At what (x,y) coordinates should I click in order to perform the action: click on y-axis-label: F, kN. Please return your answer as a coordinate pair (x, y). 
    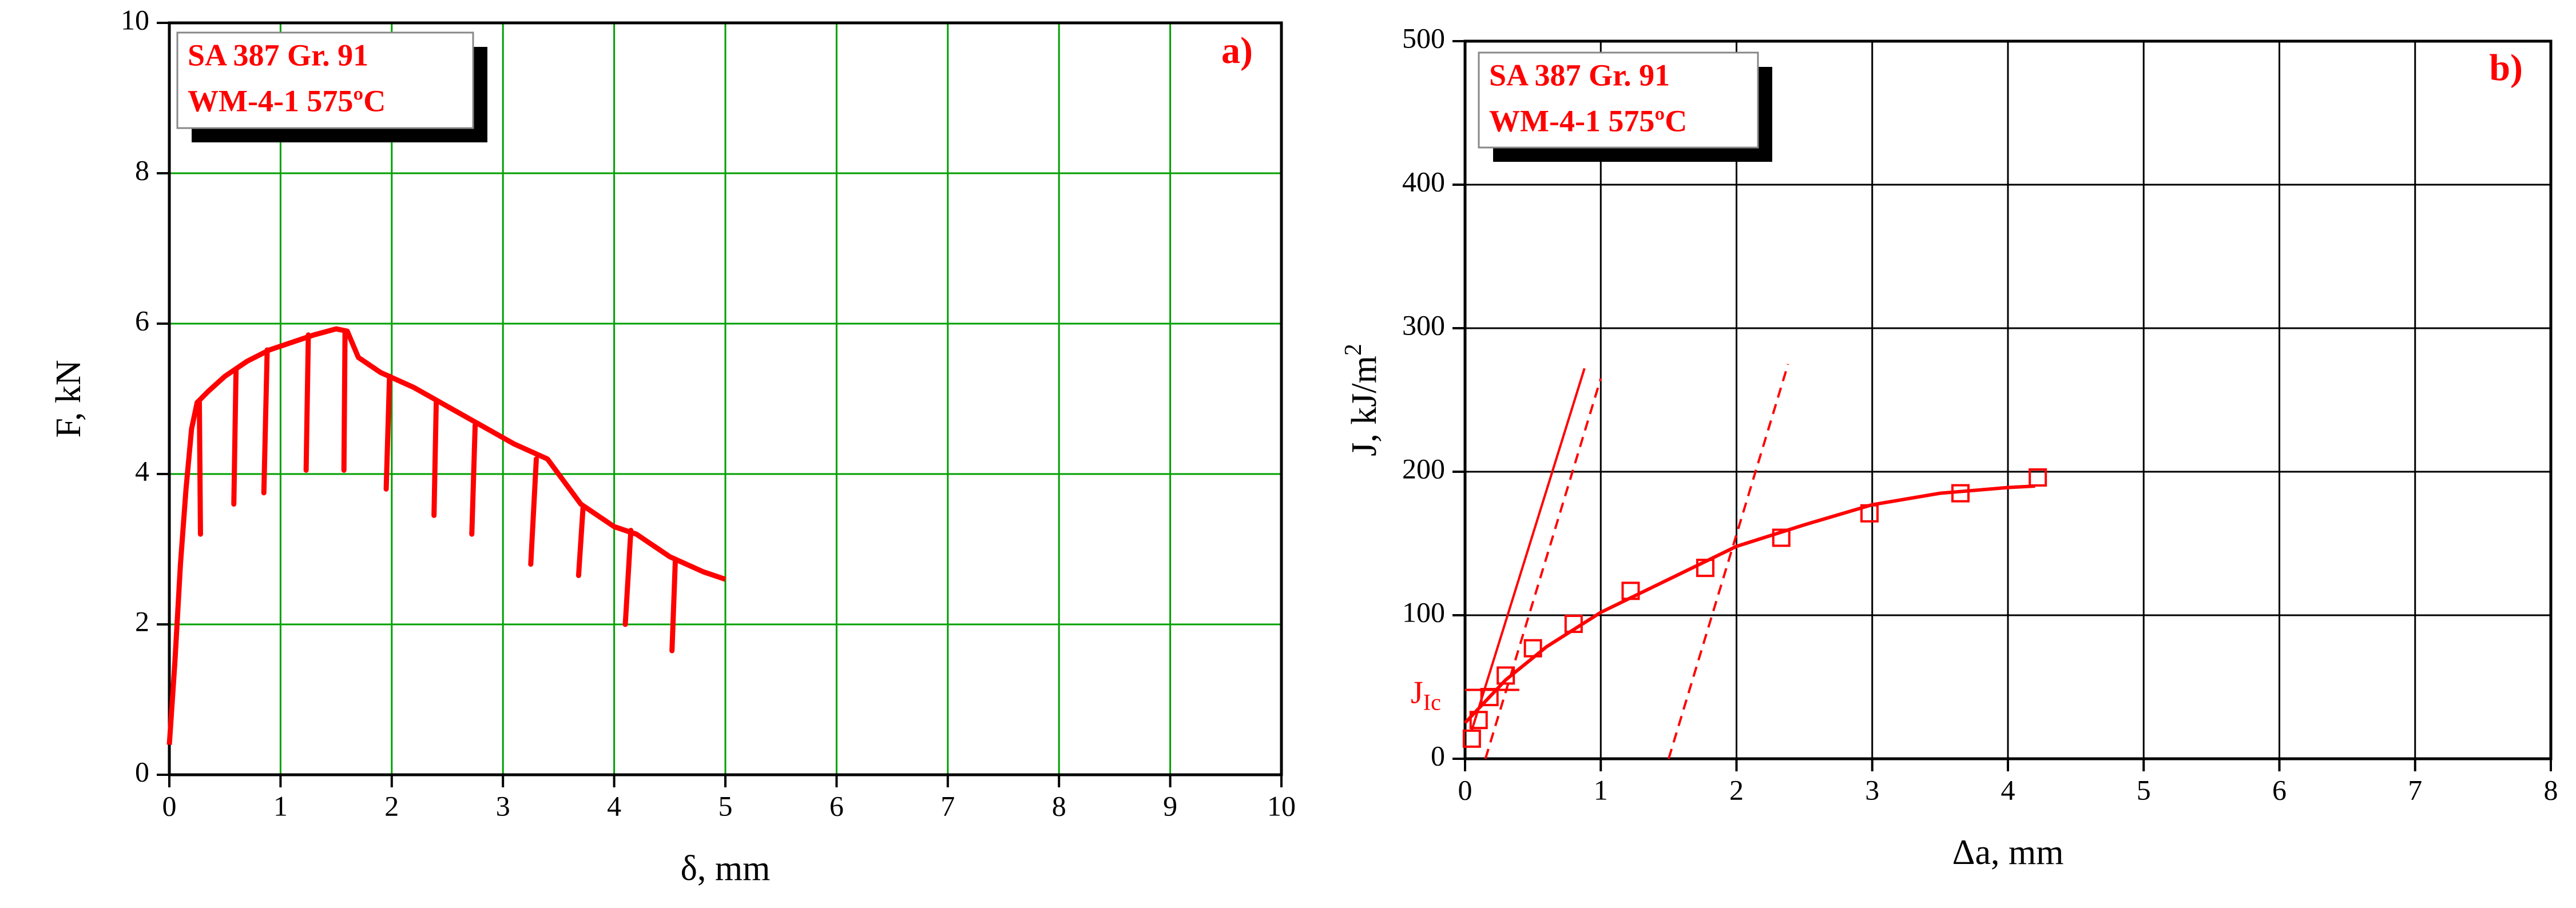
    Looking at the image, I should click on (68, 399).